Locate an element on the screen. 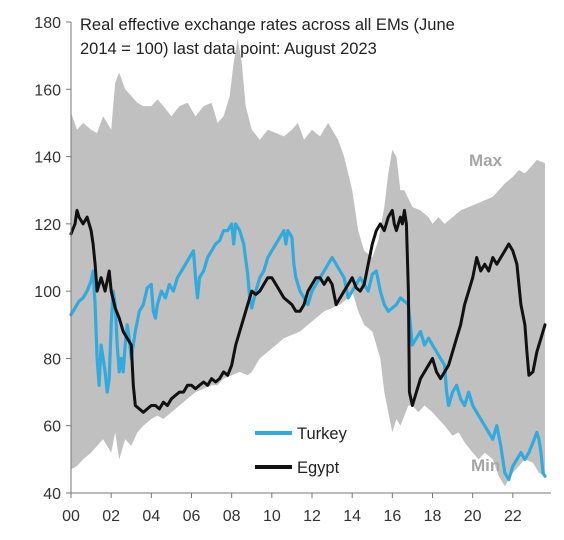  band-max-label: Max is located at coordinates (486, 160).